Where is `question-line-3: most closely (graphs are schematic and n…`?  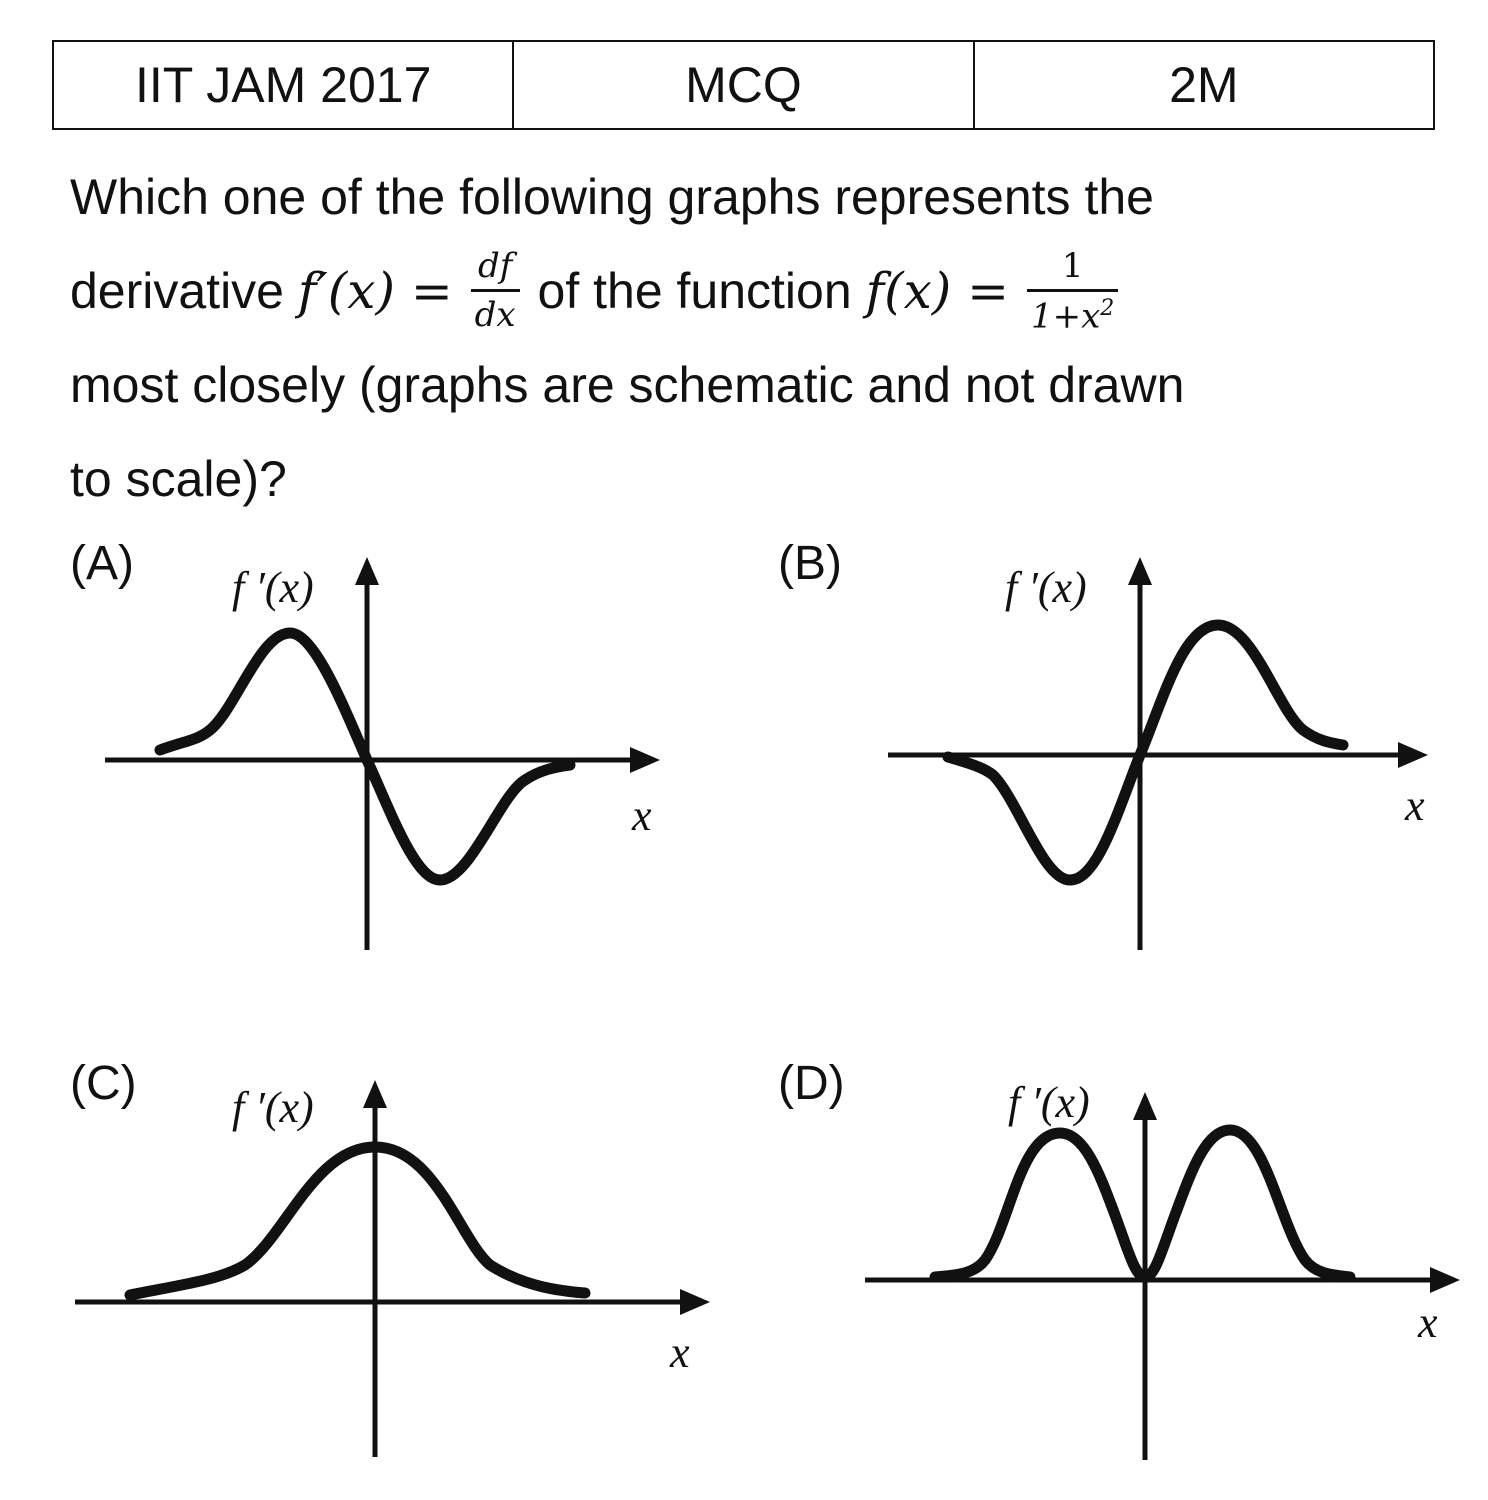
question-line-3: most closely (graphs are schematic and n… is located at coordinates (627, 385).